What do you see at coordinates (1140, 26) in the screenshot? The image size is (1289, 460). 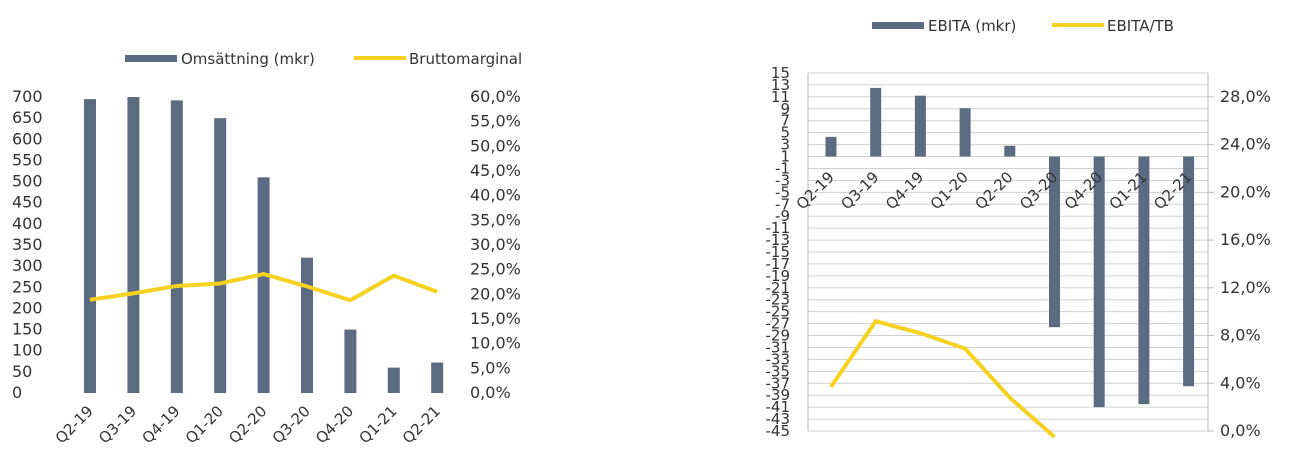 I see `legend-label-line: EBITA/TB` at bounding box center [1140, 26].